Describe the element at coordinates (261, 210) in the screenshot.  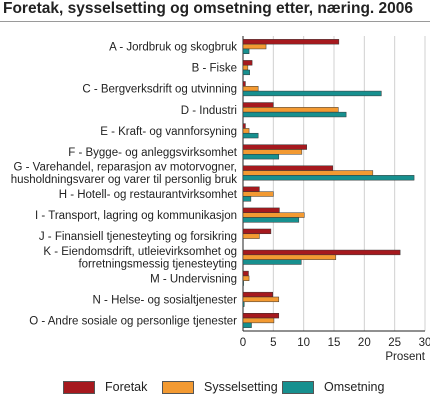
I see `bar-foretak-i` at that location.